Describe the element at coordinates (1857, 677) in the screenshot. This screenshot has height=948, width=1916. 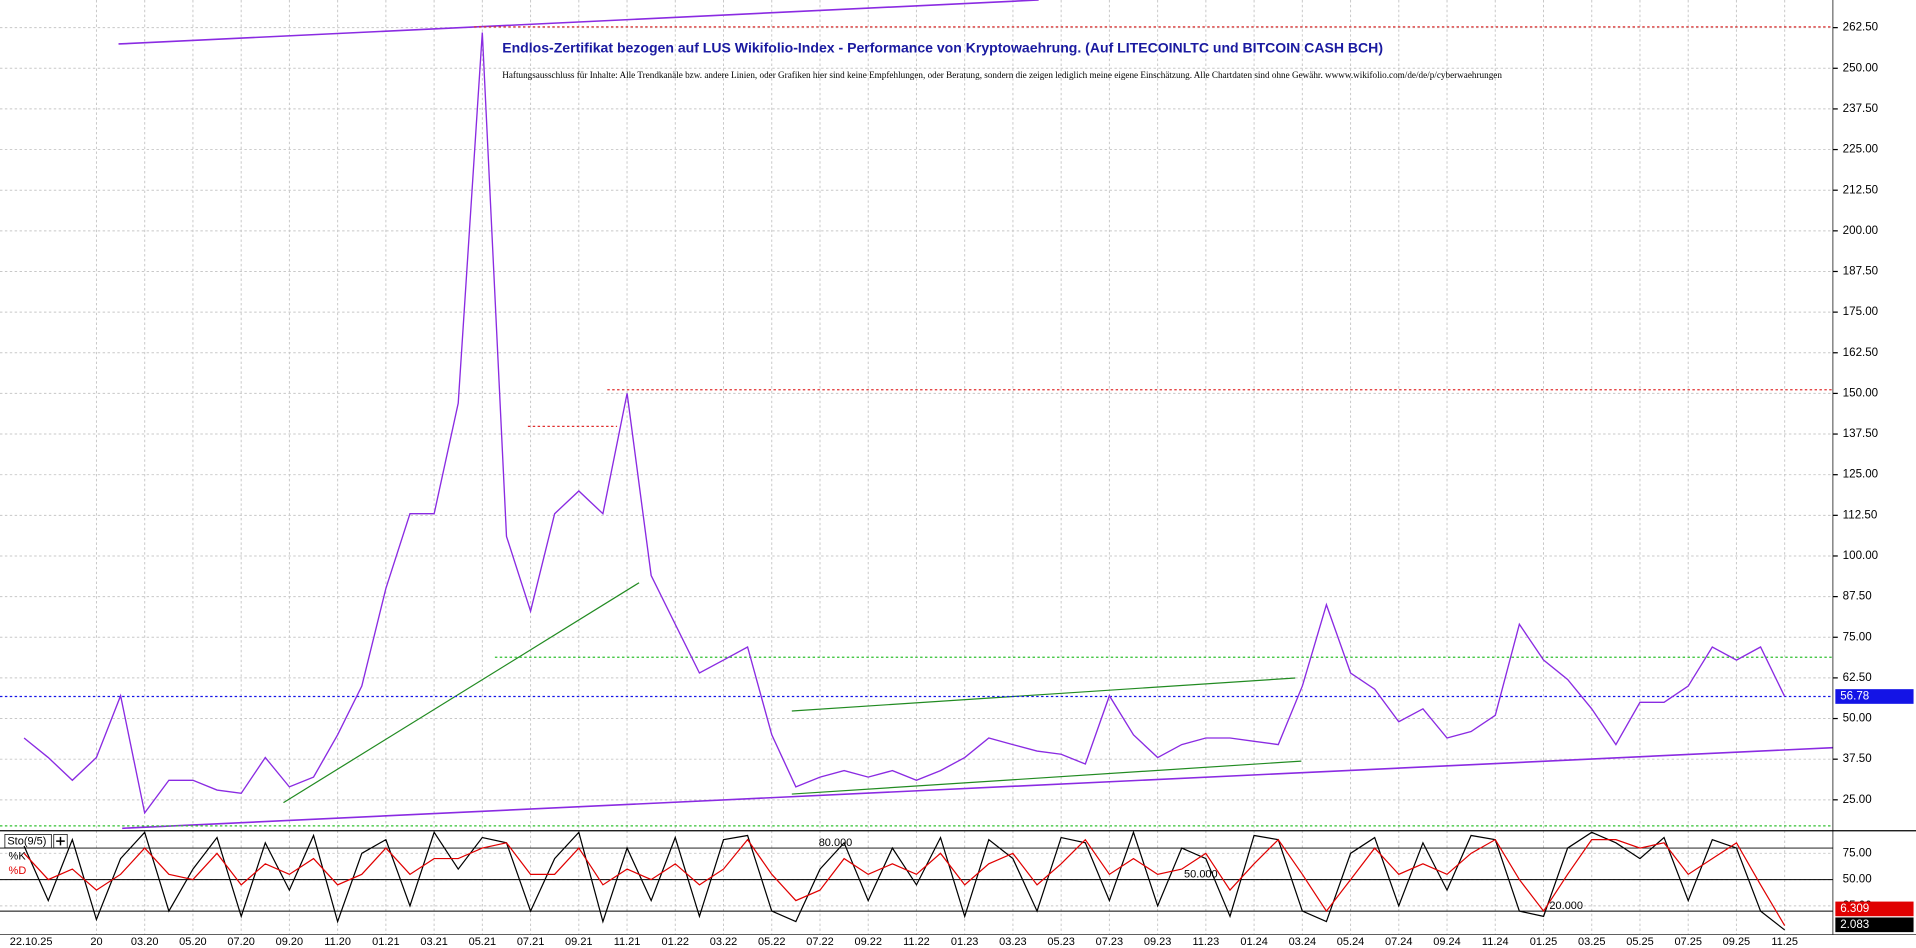
I see `y-tick-label: 62.50` at that location.